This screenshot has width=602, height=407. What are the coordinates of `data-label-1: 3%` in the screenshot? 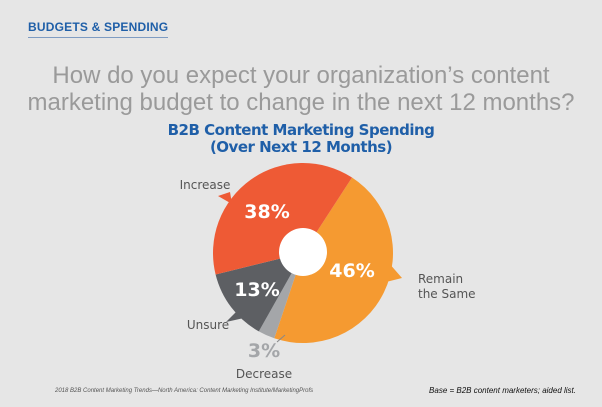 It's located at (264, 351).